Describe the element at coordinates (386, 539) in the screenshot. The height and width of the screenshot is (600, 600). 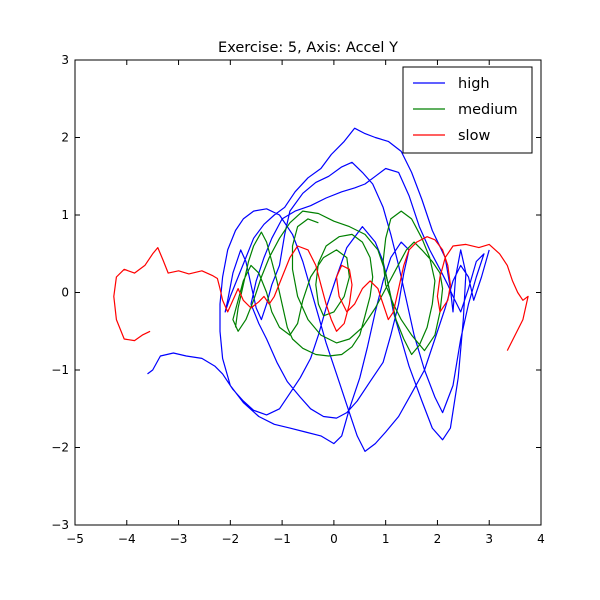
I see `x-tick-label: 1` at that location.